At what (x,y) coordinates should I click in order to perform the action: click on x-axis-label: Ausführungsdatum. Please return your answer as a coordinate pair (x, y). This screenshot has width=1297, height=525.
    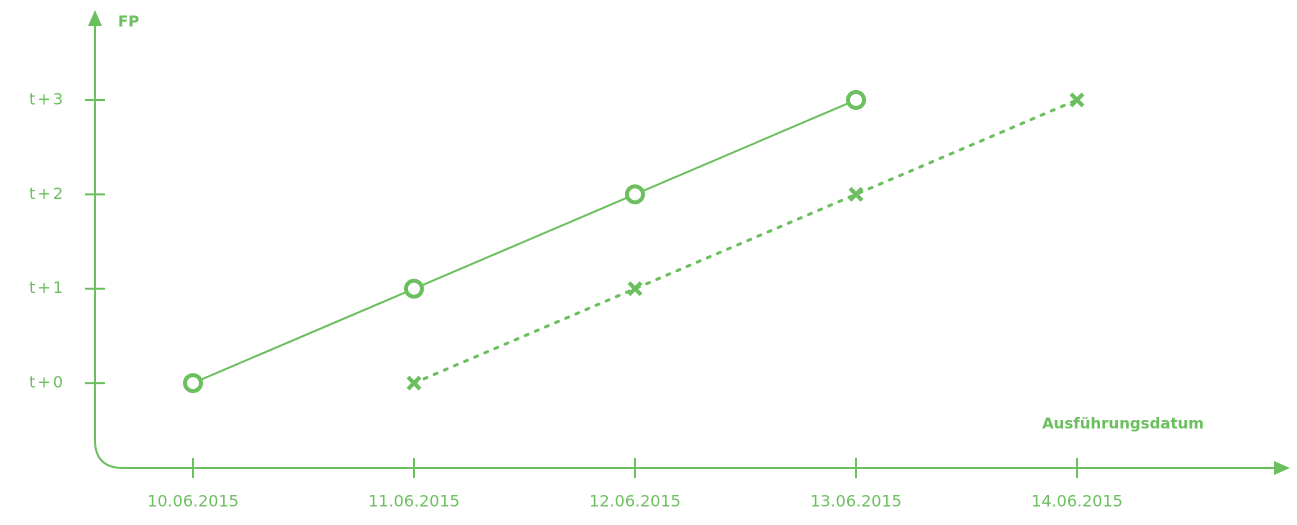
    Looking at the image, I should click on (1123, 424).